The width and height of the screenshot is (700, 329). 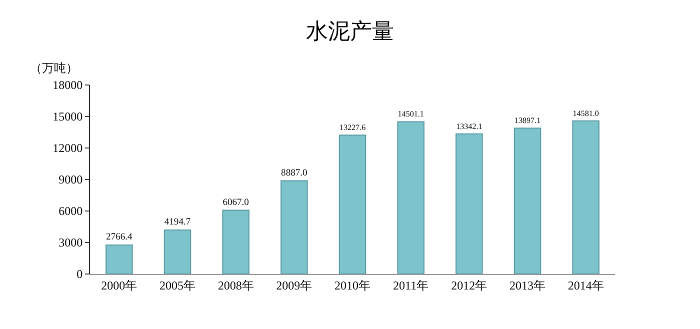 I want to click on x-tick-label: 2012年, so click(x=469, y=285).